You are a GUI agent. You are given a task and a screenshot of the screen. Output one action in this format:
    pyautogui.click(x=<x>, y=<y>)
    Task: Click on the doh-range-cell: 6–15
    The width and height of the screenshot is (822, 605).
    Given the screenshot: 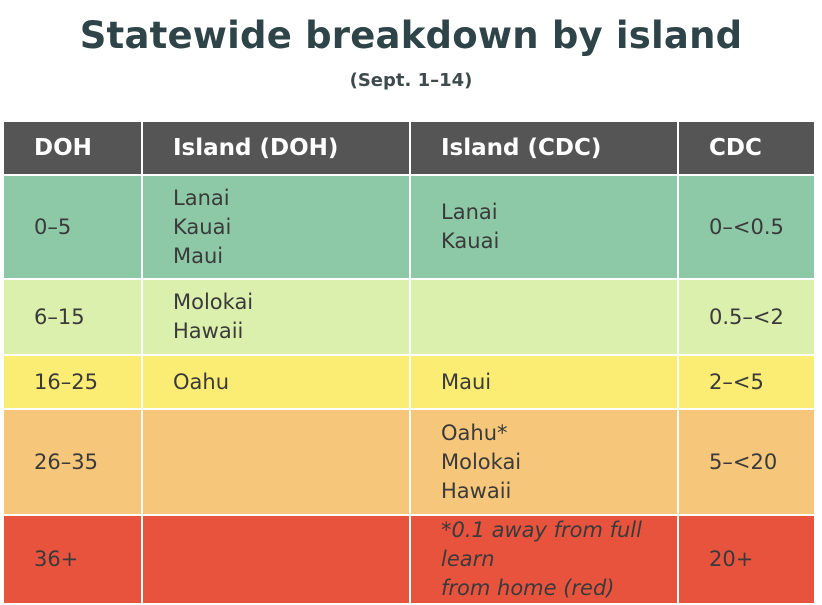 What is the action you would take?
    pyautogui.click(x=72, y=317)
    